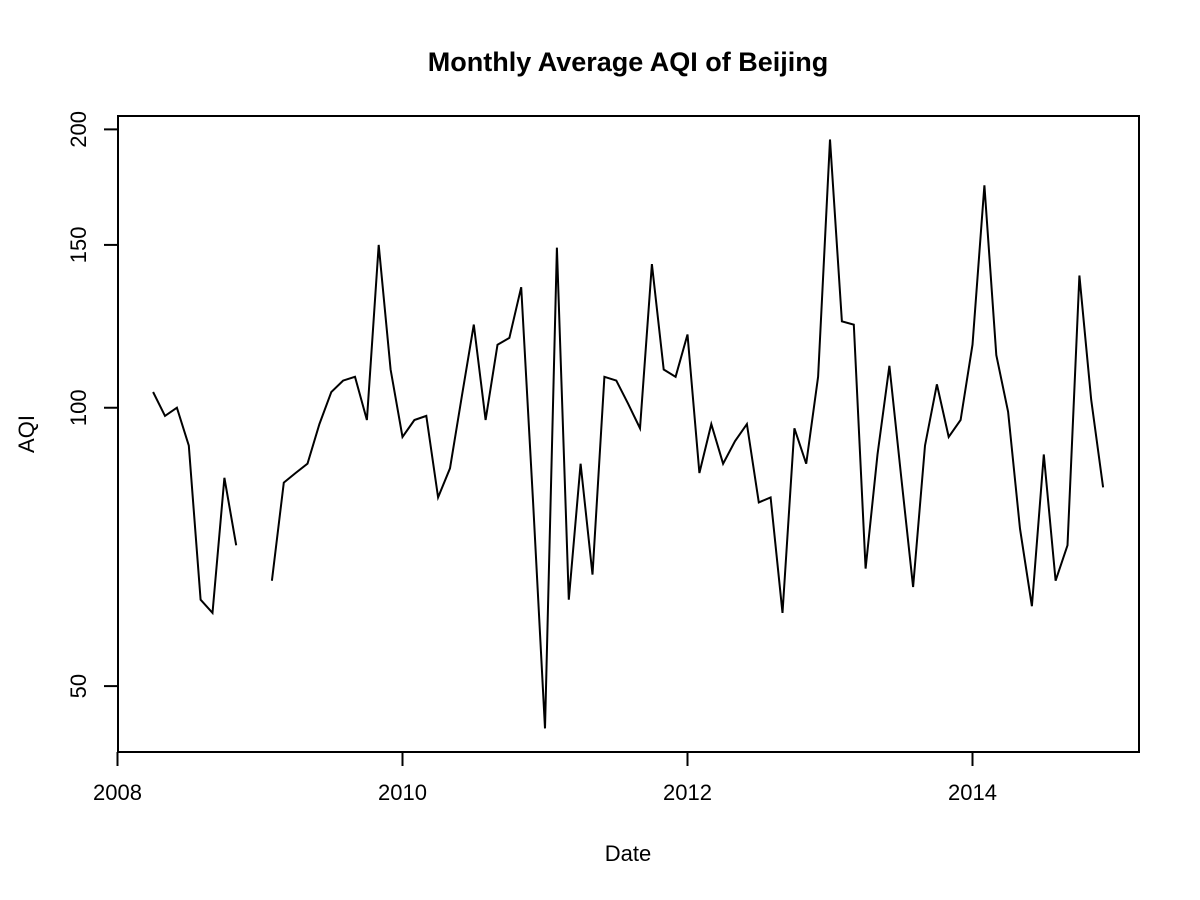  What do you see at coordinates (78, 407) in the screenshot?
I see `y-tick-label: 100` at bounding box center [78, 407].